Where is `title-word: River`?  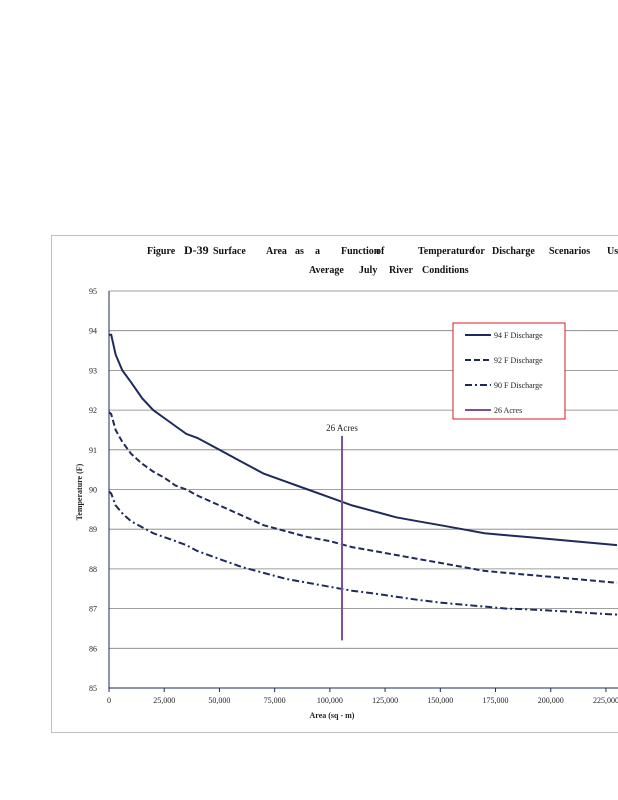 title-word: River is located at coordinates (401, 270).